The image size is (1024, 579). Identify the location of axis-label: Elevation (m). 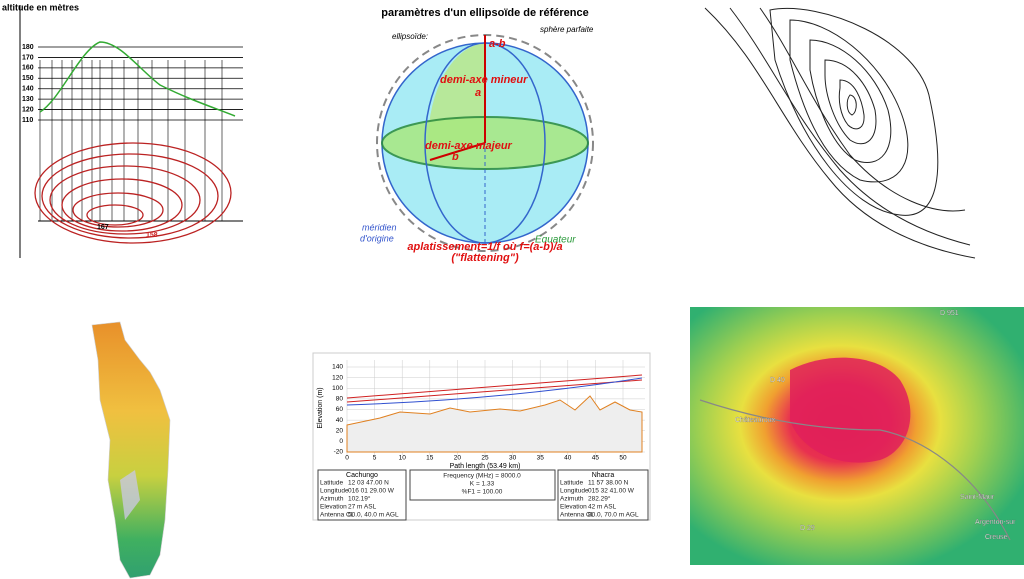
(320, 407).